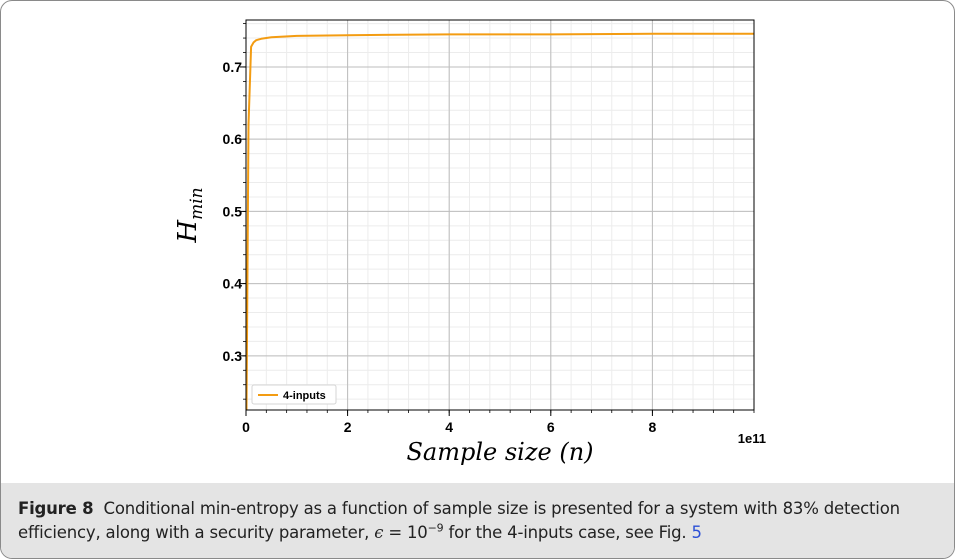  Describe the element at coordinates (551, 427) in the screenshot. I see `x-tick-label: 6` at that location.